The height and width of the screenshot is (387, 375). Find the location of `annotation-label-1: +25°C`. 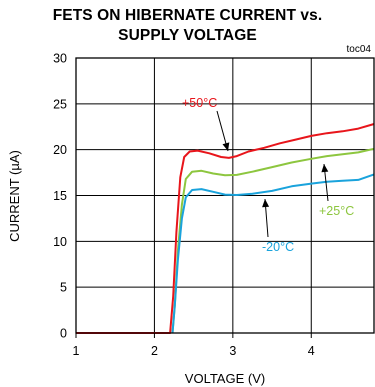

annotation-label-1: +25°C is located at coordinates (336, 211).